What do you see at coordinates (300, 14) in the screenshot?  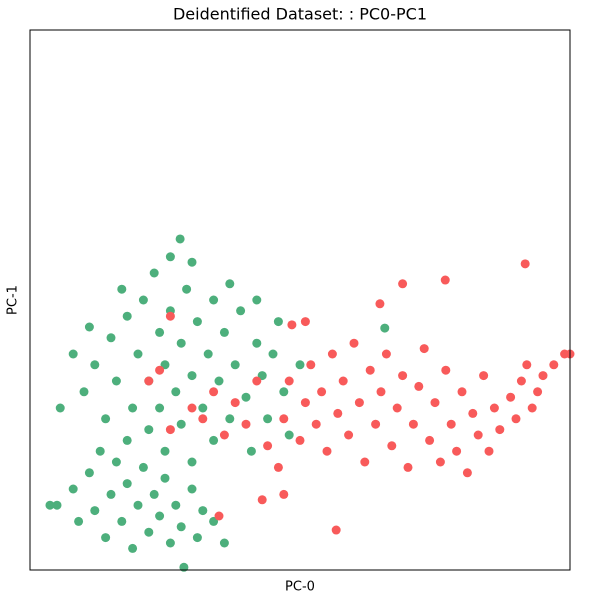 I see `chart-title: Deidentified Dataset: : PC0-PC1` at bounding box center [300, 14].